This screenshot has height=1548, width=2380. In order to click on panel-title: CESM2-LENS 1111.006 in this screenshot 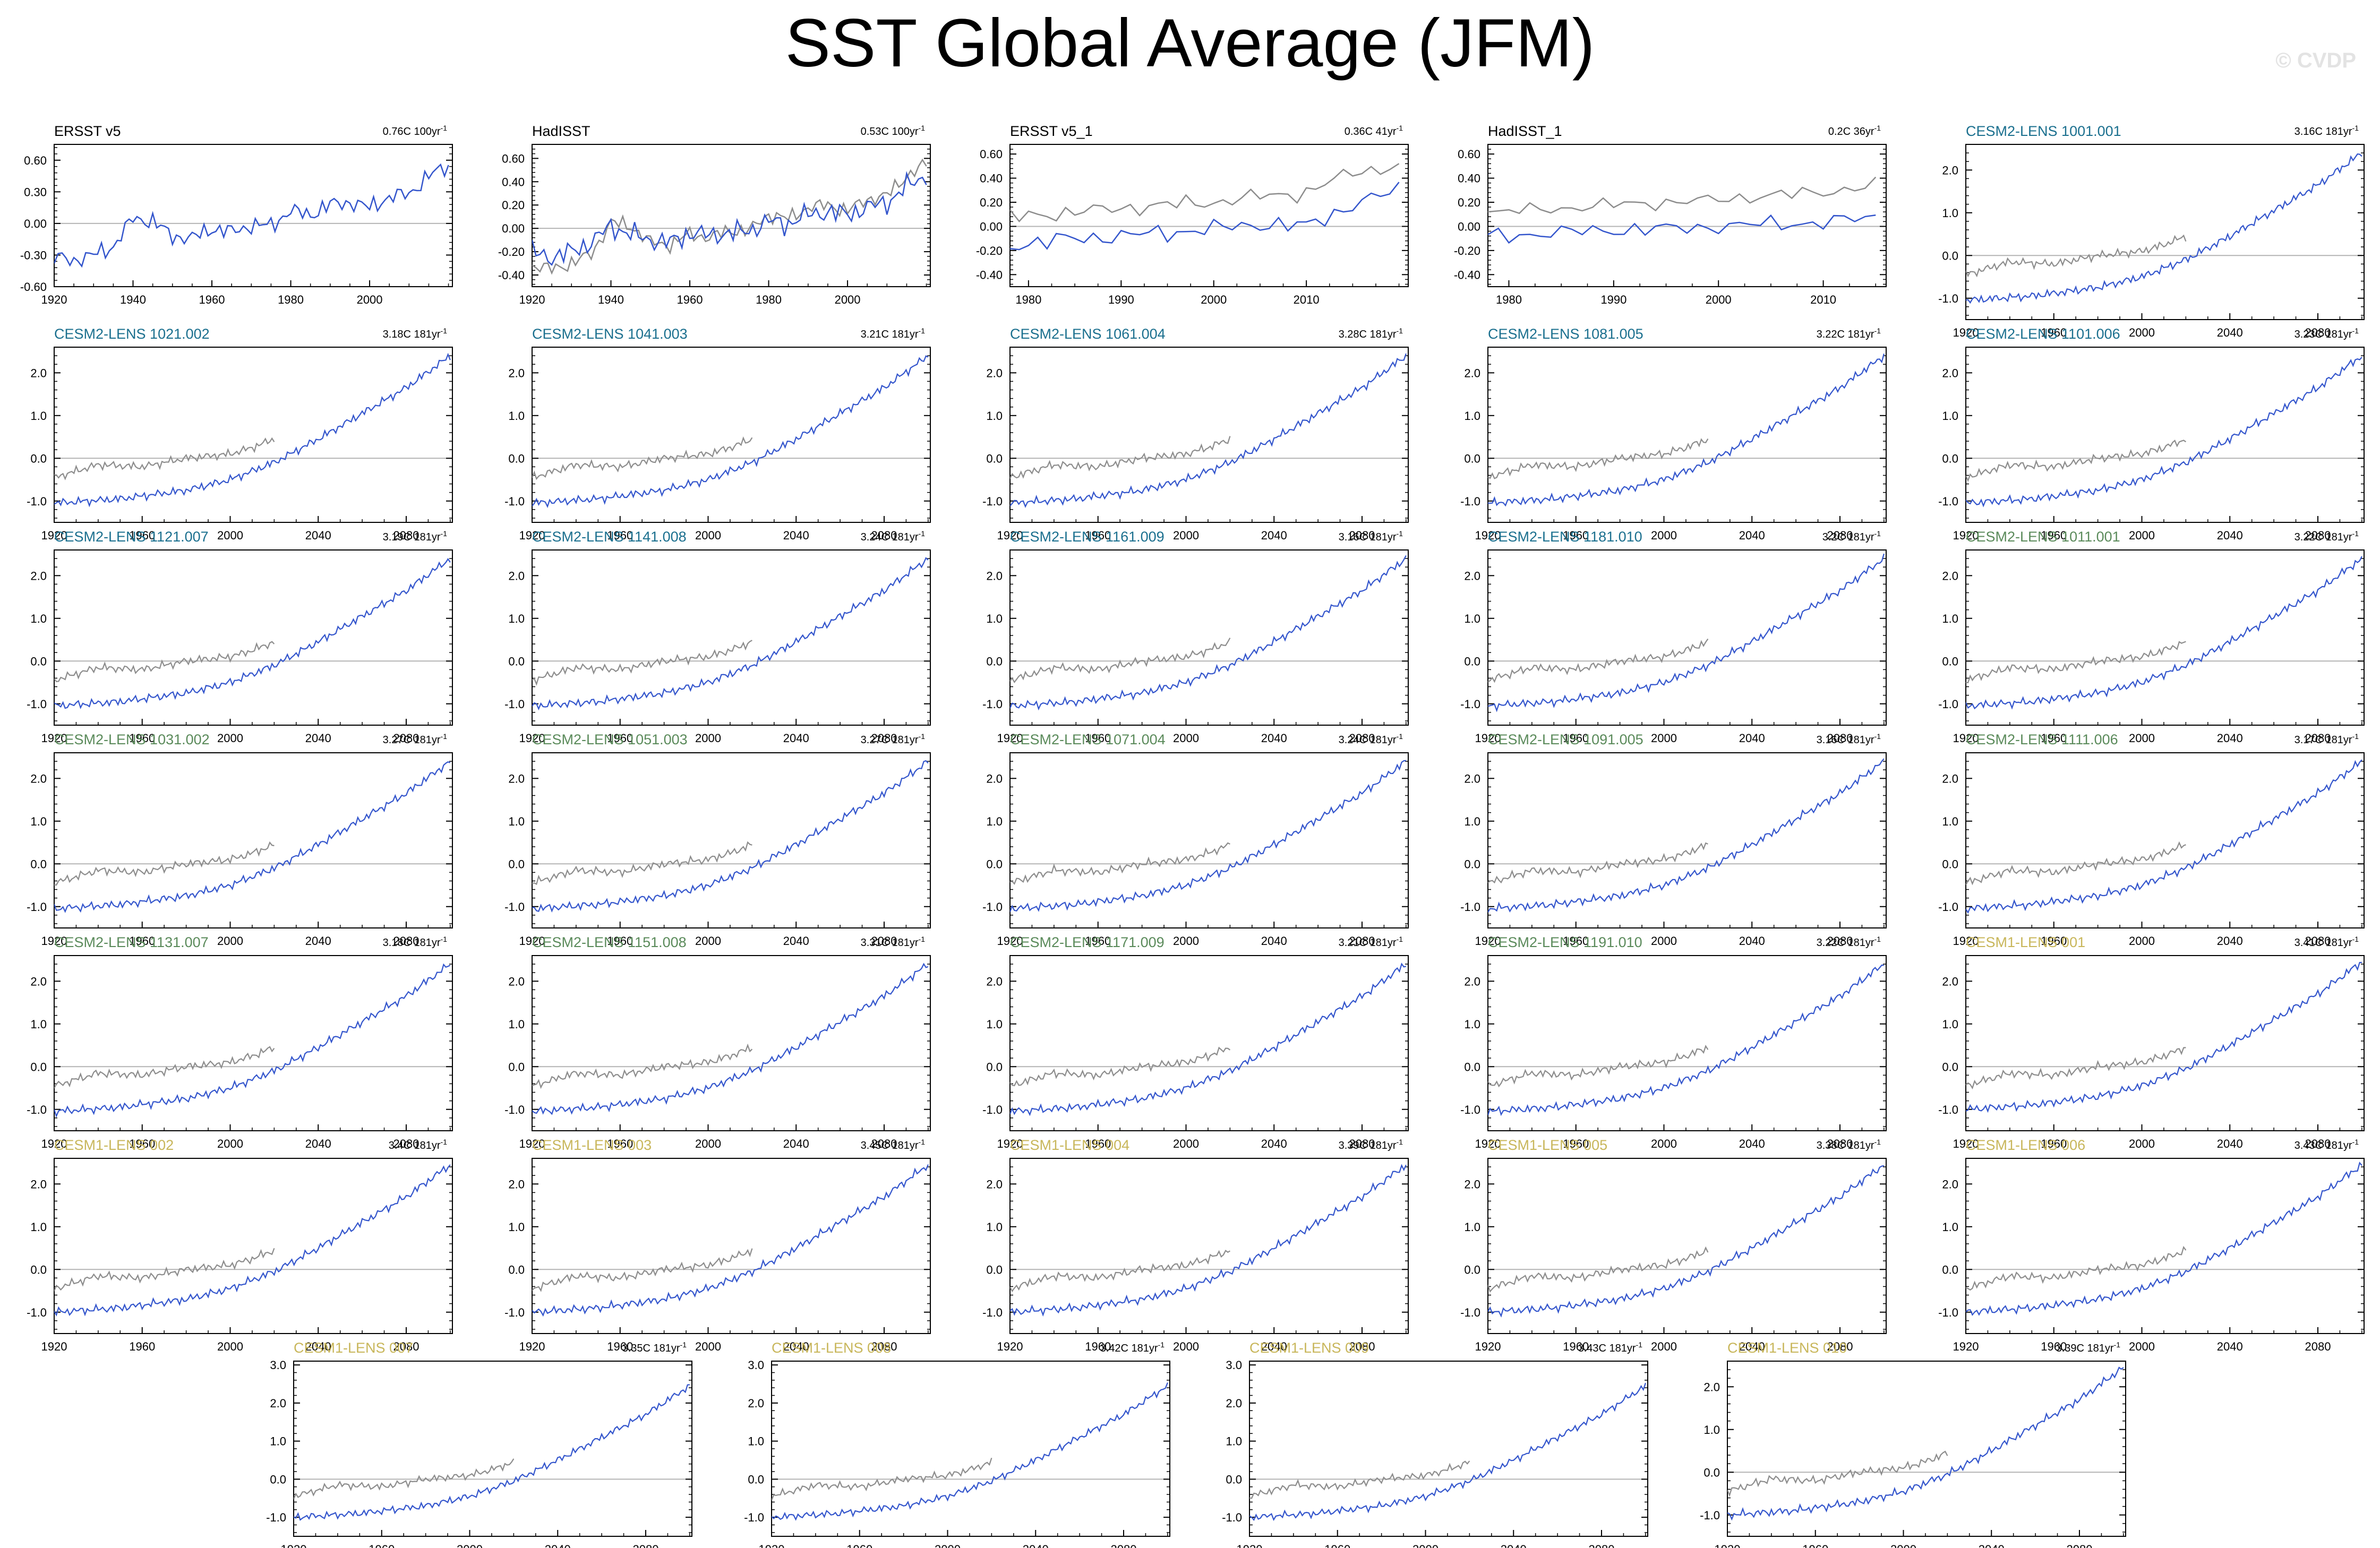, I will do `click(2042, 740)`.